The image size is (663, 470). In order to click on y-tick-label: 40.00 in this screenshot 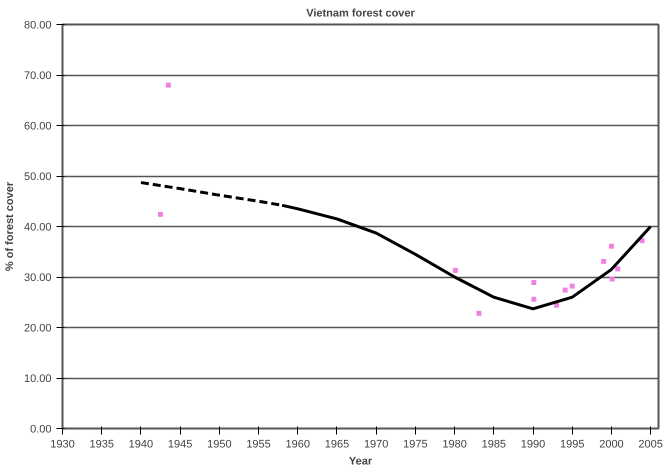, I will do `click(38, 228)`.